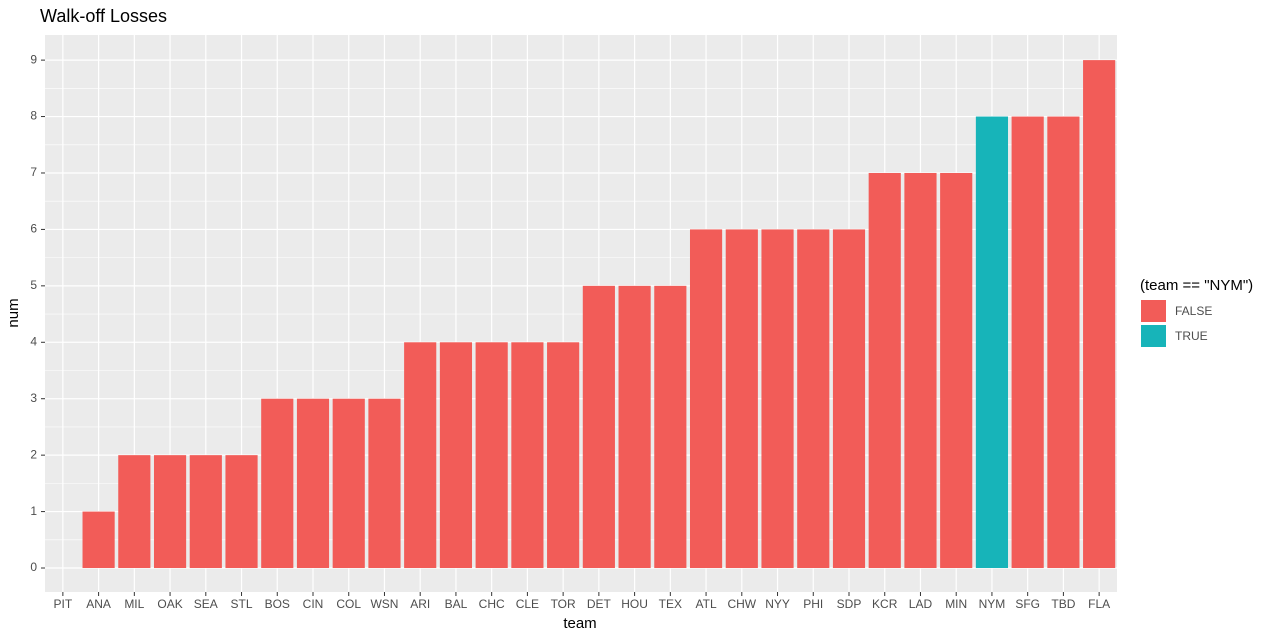  Describe the element at coordinates (277, 604) in the screenshot. I see `x-tick-label: BOS` at that location.